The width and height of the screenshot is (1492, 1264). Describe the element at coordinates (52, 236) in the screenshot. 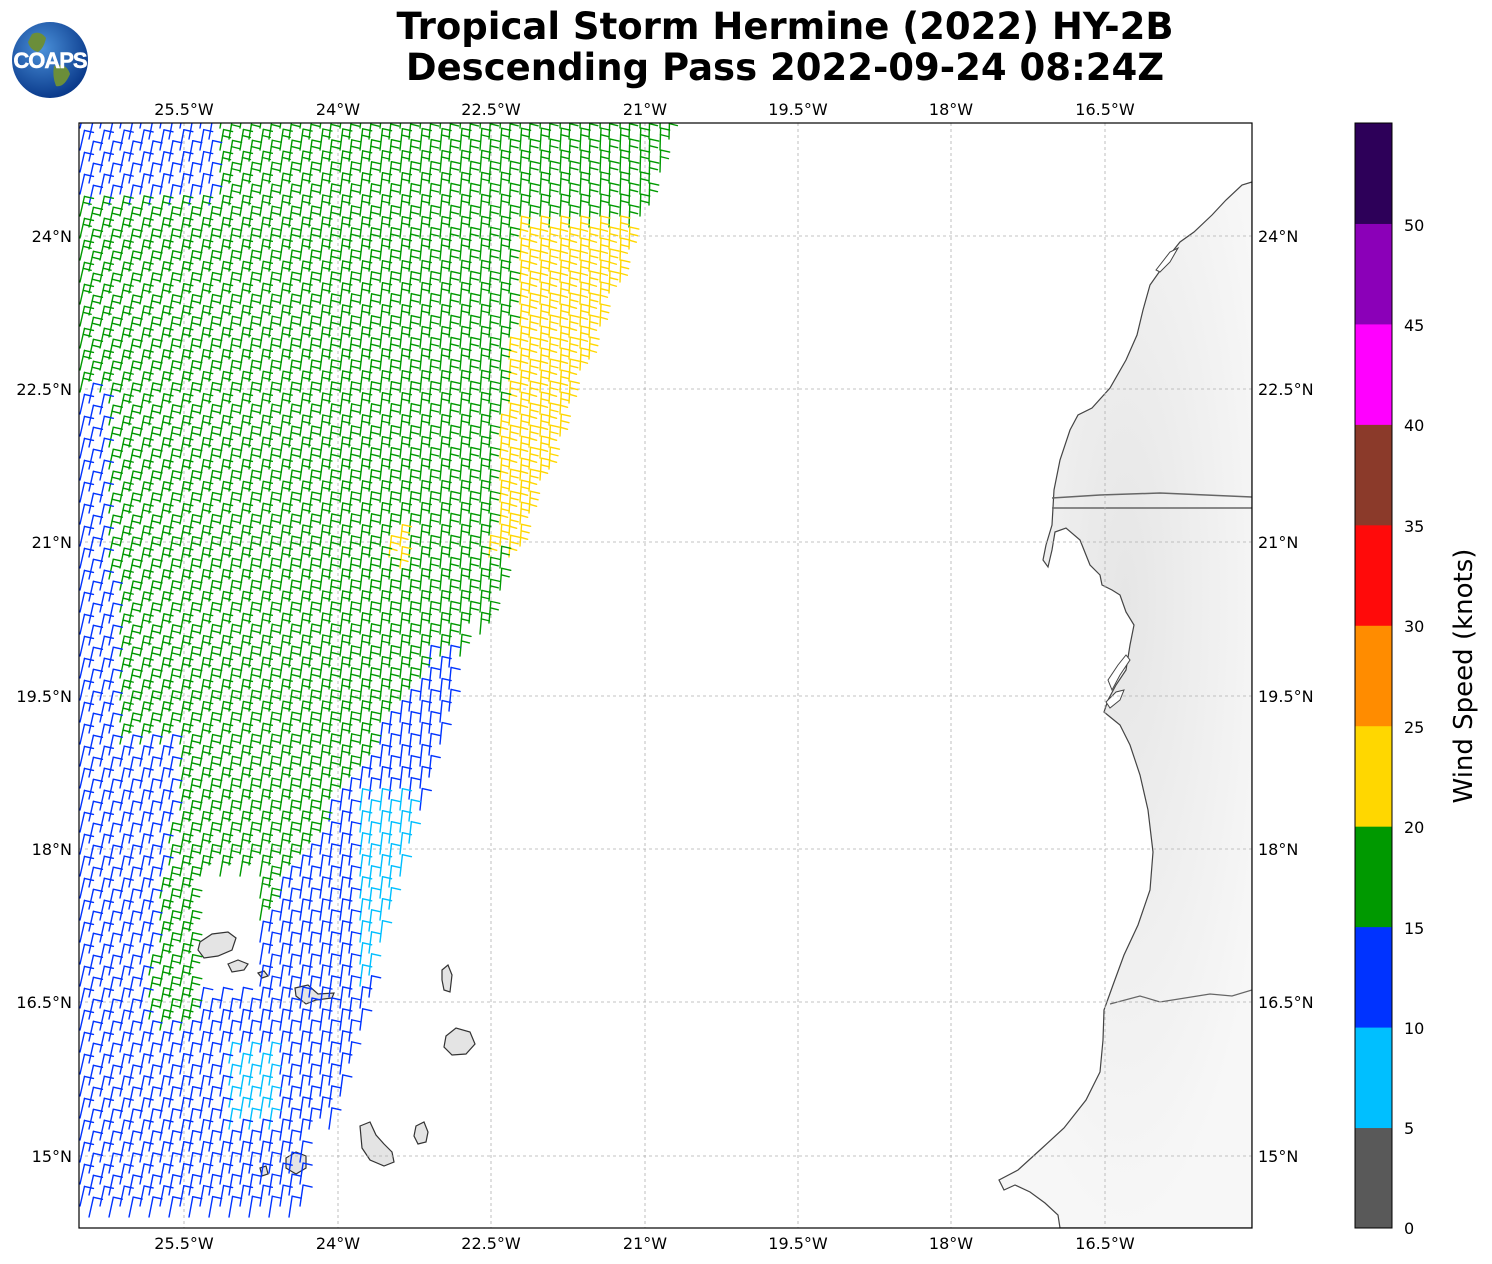

I see `lat-tick-left: 24°N` at that location.